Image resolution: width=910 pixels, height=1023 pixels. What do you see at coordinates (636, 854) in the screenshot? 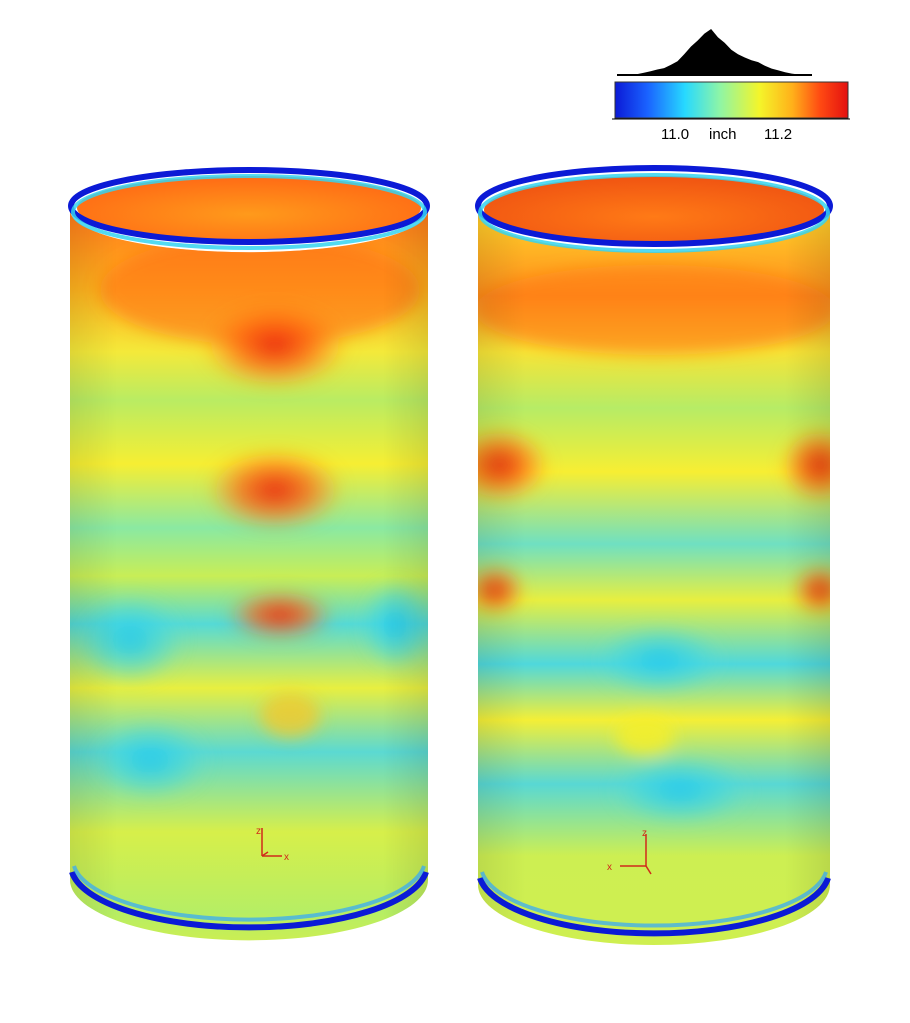
I see `right-axis-triad` at bounding box center [636, 854].